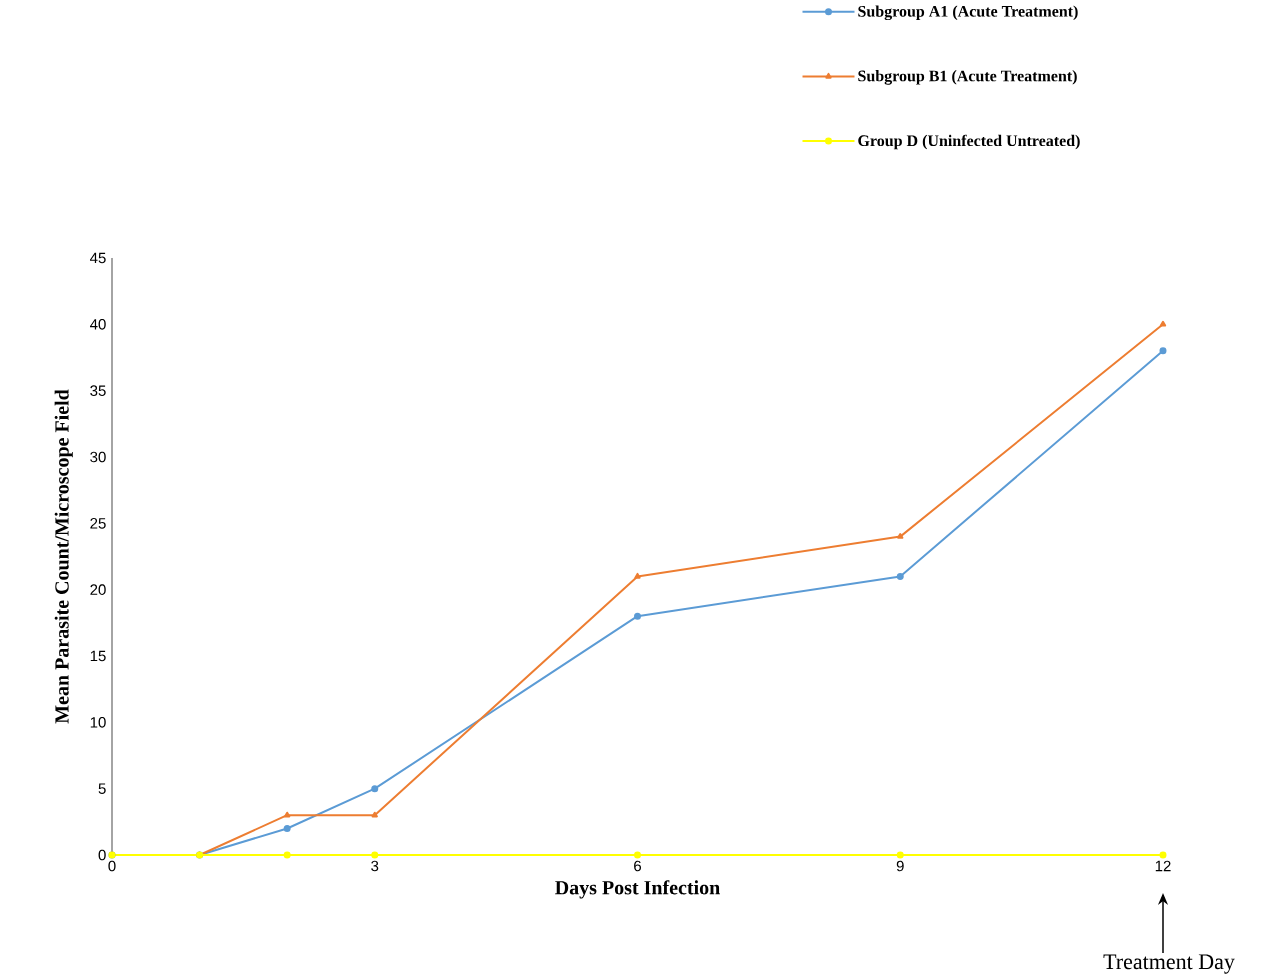 This screenshot has width=1269, height=980. I want to click on legend-label: Group D (Uninfected Untreated), so click(969, 142).